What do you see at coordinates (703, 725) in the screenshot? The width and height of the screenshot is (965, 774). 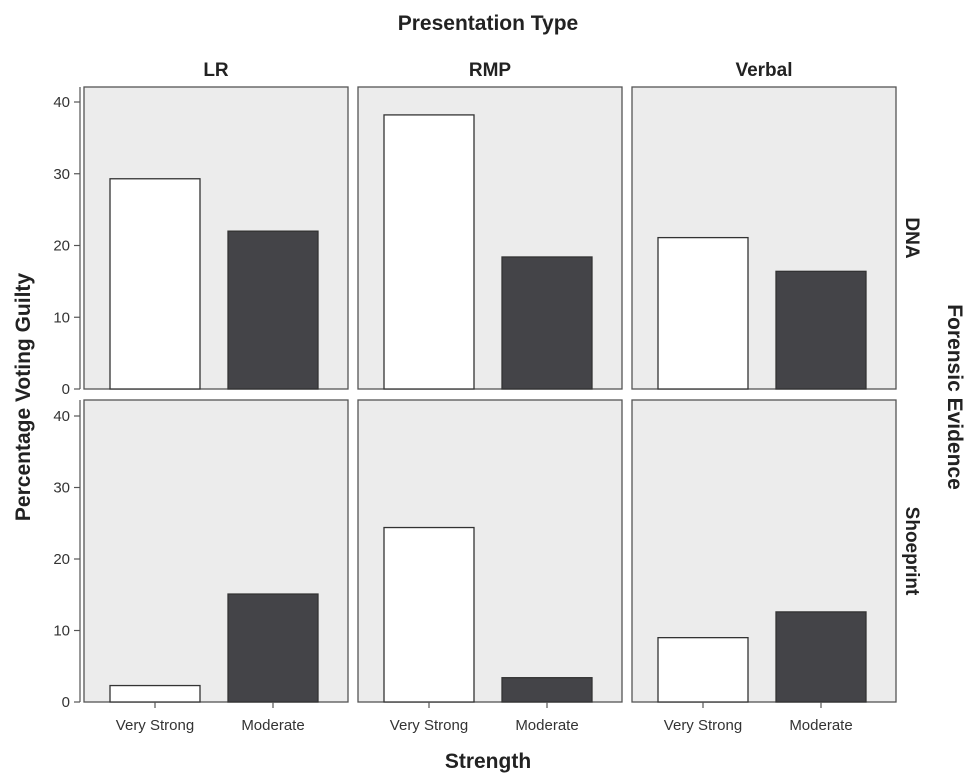 I see `x-tick-label-verbal-very-strong: Very Strong` at bounding box center [703, 725].